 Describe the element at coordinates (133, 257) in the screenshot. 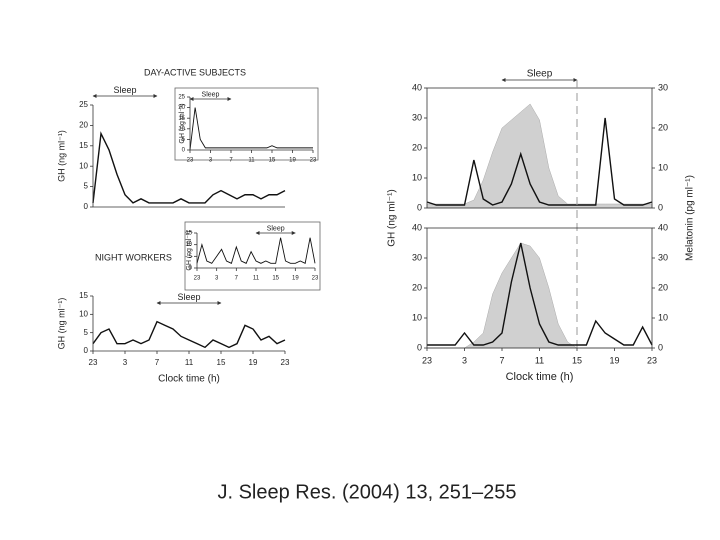

I see `panel-title: NIGHT WORKERS` at that location.